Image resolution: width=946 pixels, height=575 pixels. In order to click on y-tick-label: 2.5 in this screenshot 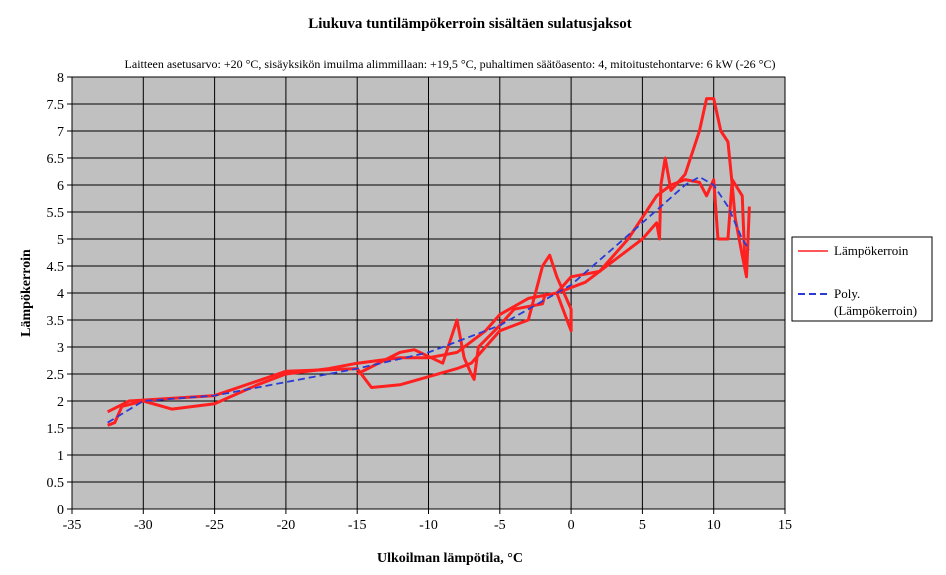, I will do `click(56, 375)`.